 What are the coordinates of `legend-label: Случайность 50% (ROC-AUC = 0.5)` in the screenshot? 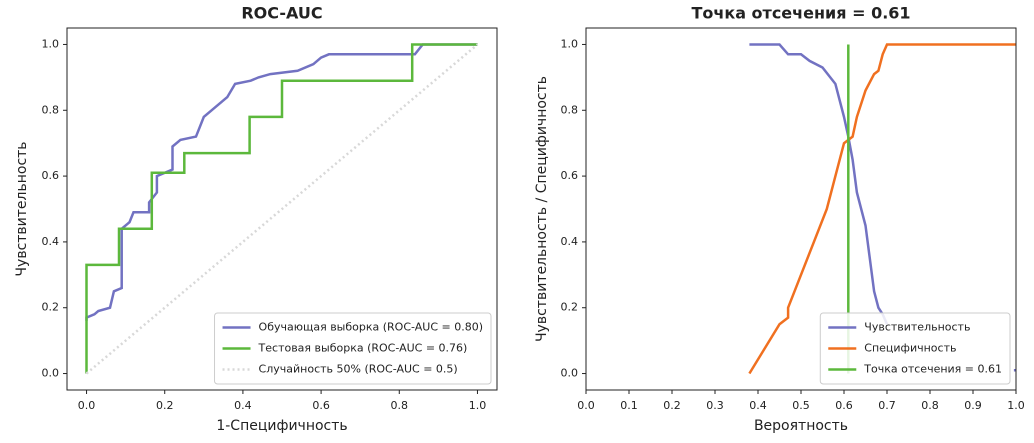 It's located at (358, 369).